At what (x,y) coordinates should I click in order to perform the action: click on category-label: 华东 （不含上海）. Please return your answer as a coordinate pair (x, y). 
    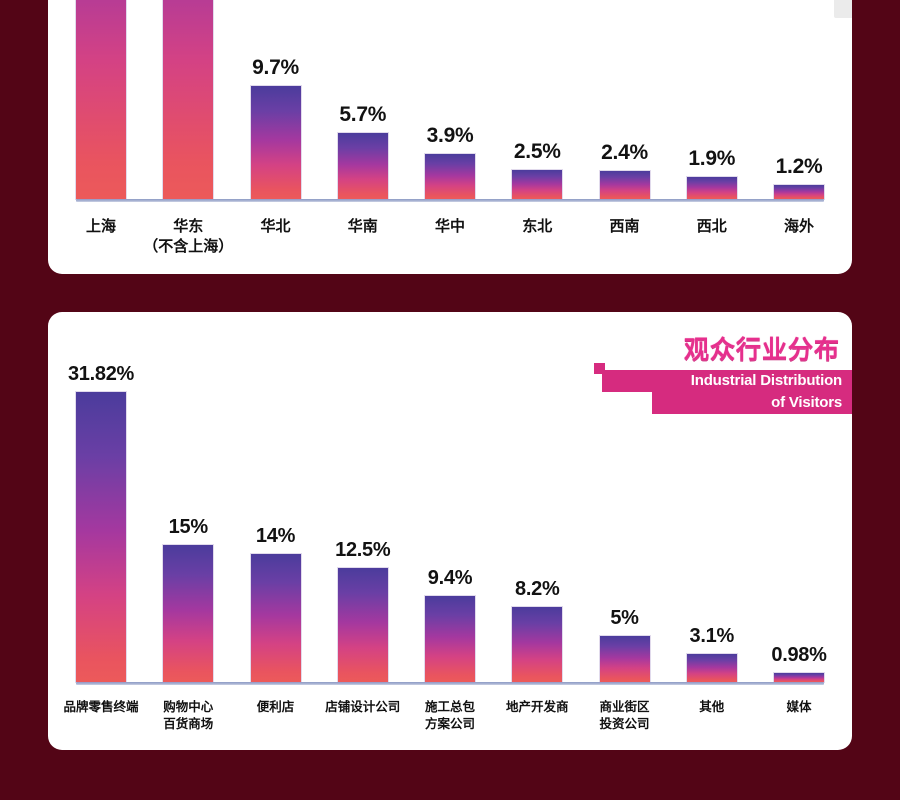
    Looking at the image, I should click on (188, 236).